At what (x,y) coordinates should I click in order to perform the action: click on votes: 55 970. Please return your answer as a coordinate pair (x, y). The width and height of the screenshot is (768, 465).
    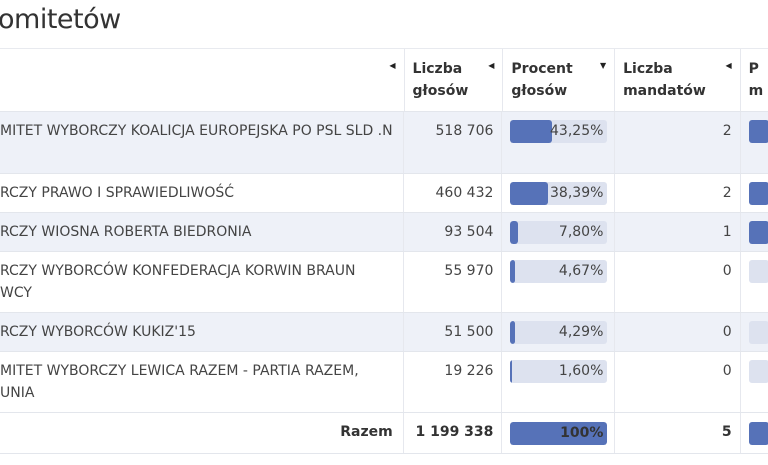
    Looking at the image, I should click on (453, 282).